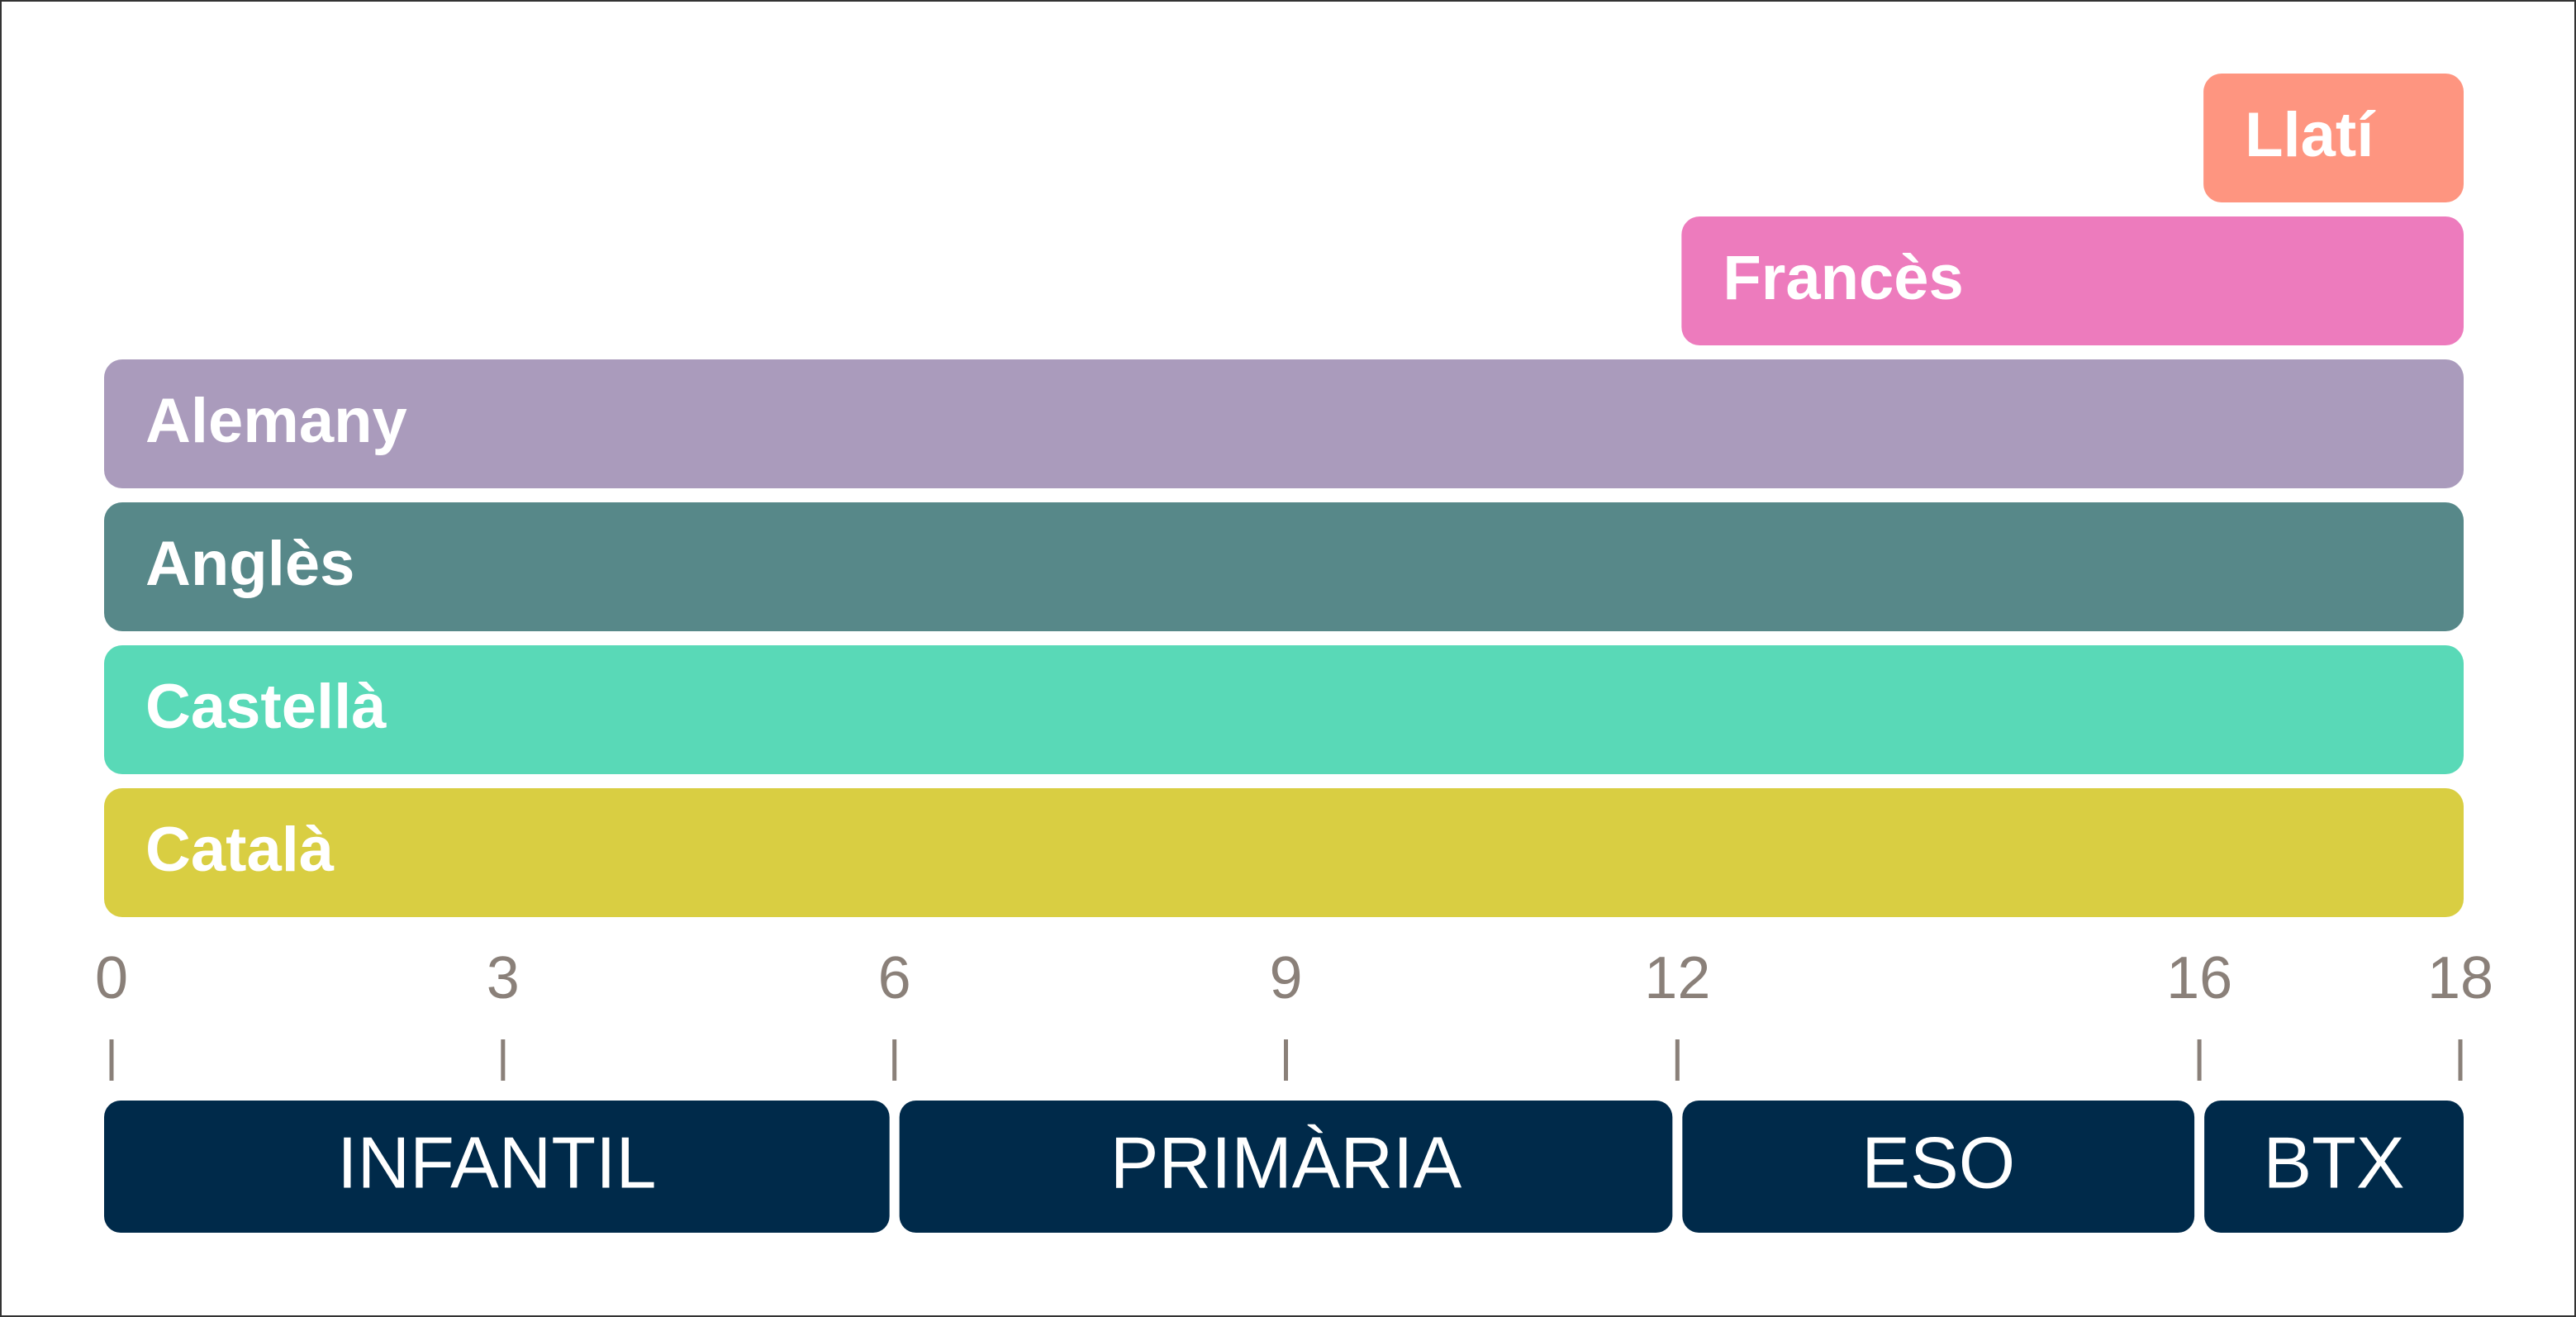  I want to click on bar-label: Català, so click(240, 850).